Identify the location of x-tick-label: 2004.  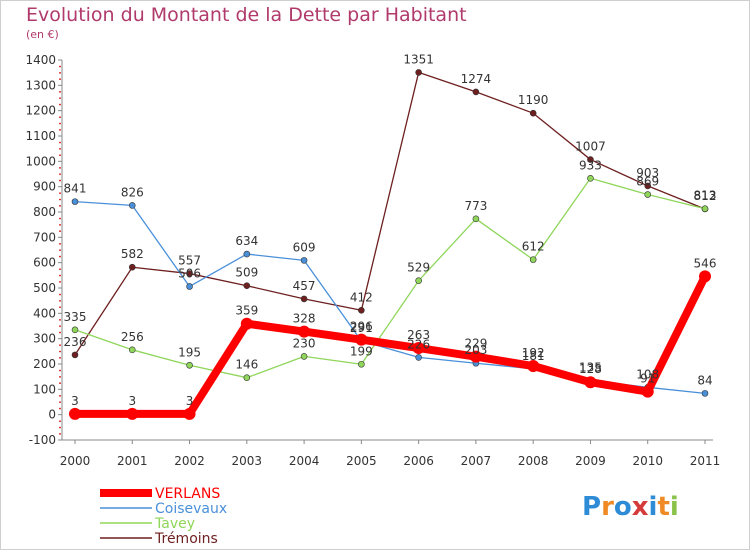
(304, 461).